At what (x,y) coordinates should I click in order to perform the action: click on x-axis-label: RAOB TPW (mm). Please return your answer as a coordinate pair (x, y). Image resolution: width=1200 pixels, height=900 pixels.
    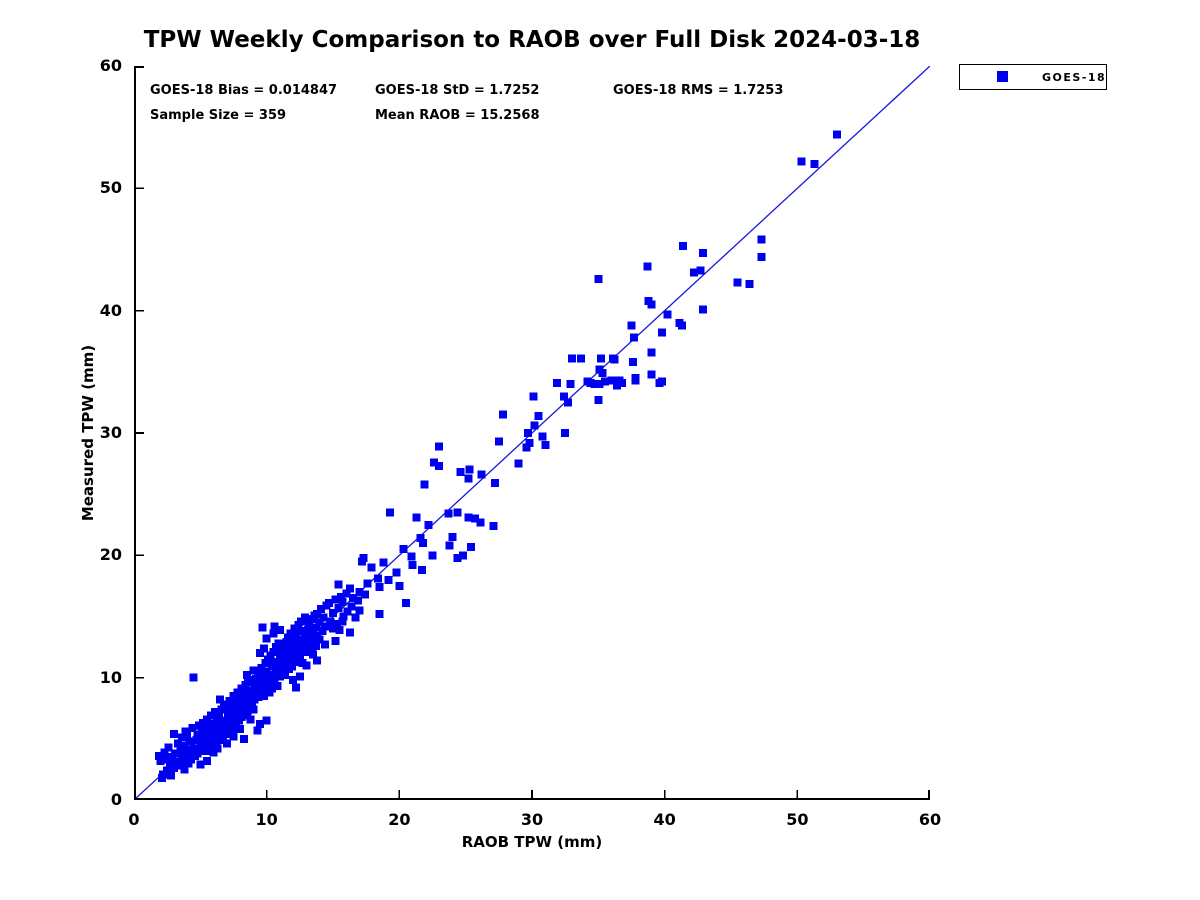
    Looking at the image, I should click on (532, 842).